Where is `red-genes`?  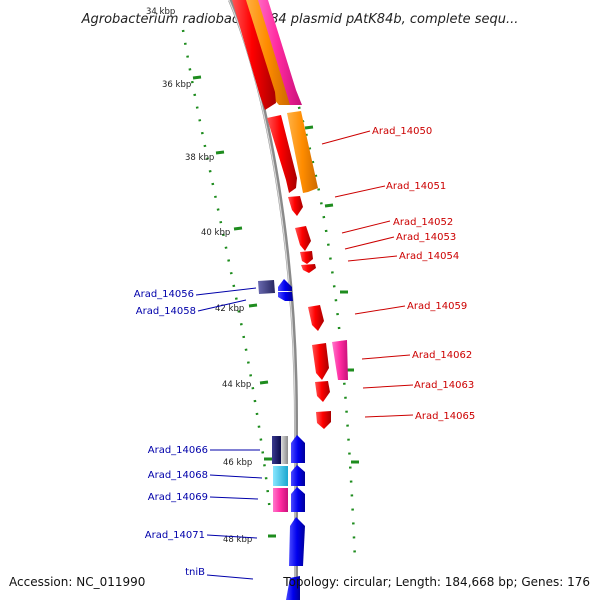
red-genes is located at coordinates (281, 214).